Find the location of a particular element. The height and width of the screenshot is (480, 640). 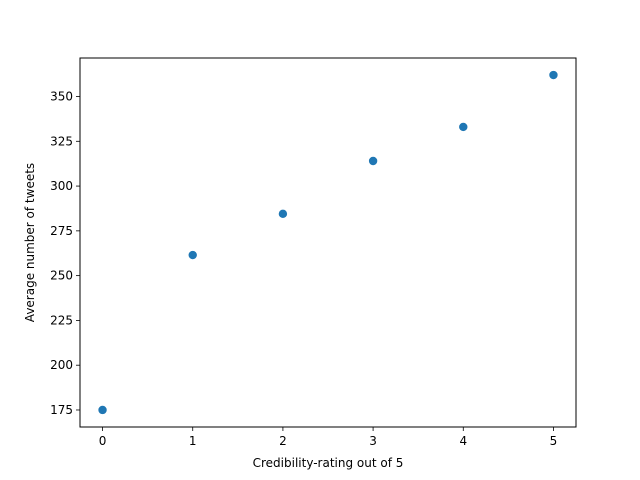

x-tick-label: 3 is located at coordinates (373, 441).